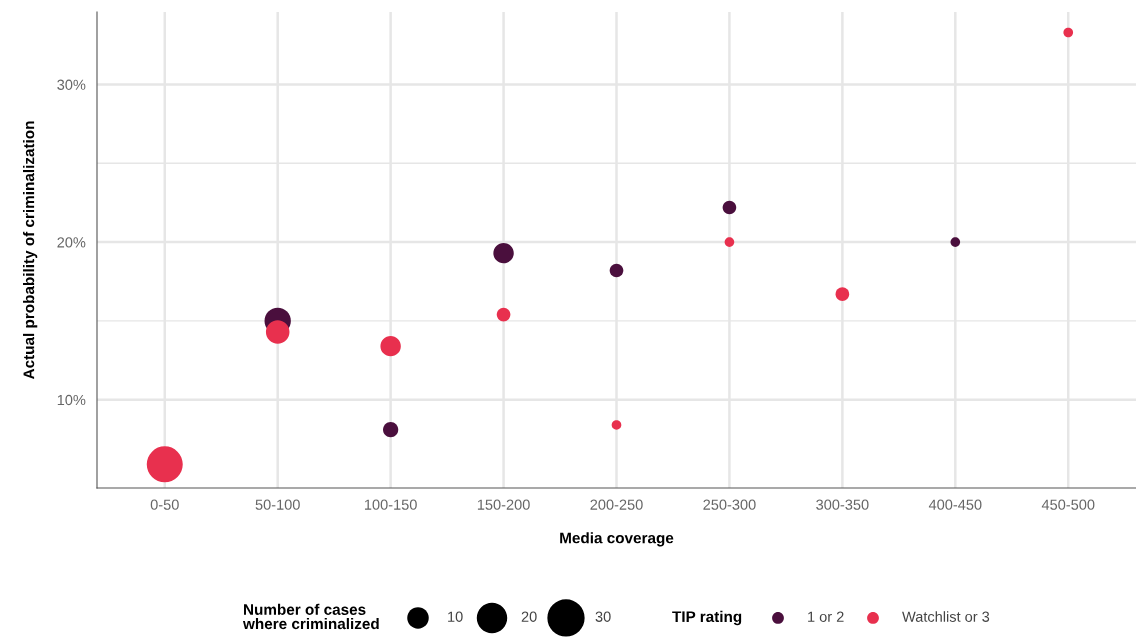 The image size is (1136, 643). What do you see at coordinates (529, 616) in the screenshot?
I see `legend-label: 20` at bounding box center [529, 616].